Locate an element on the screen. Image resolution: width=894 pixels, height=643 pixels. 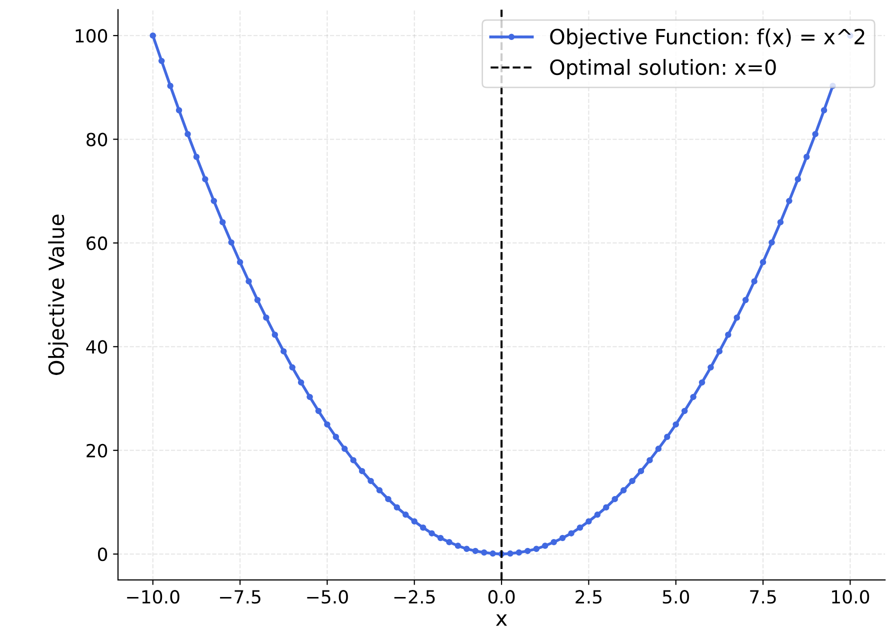
x-tick-label: 0.0 is located at coordinates (501, 597).